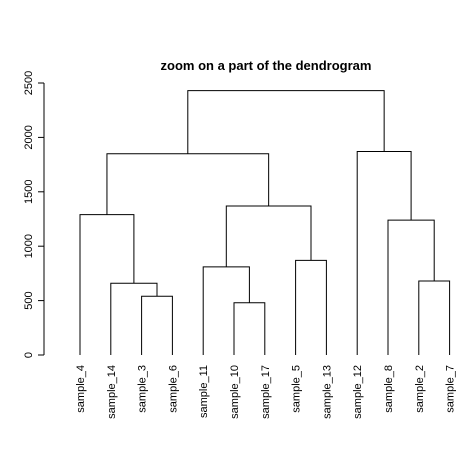 The width and height of the screenshot is (474, 474). I want to click on y-axis: 0 500 1000 1500 2000 2500, so click(34, 214).